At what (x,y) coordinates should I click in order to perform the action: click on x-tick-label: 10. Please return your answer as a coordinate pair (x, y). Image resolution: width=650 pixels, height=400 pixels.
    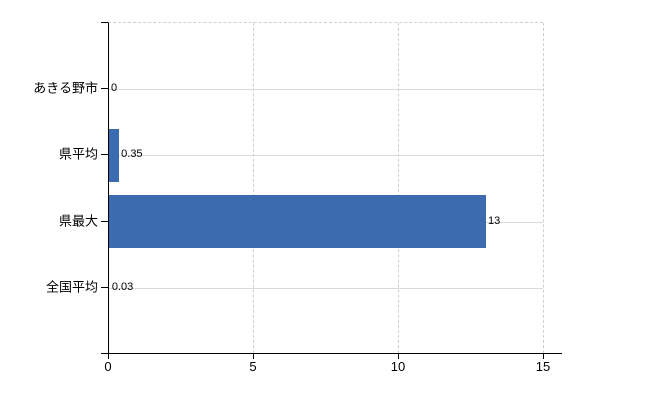
    Looking at the image, I should click on (398, 366).